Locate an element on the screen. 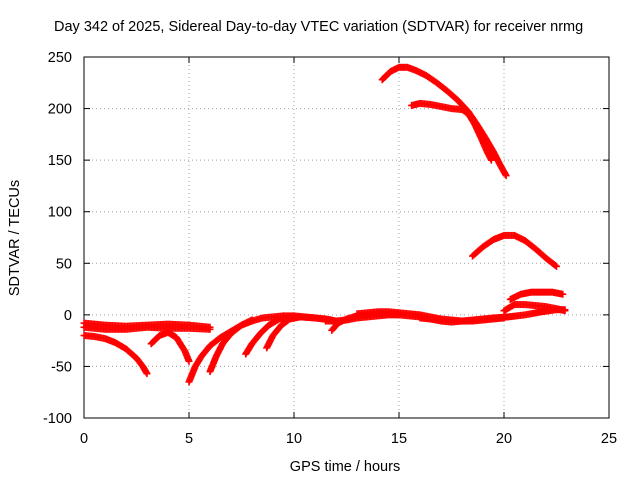 The height and width of the screenshot is (480, 640). series-arc-b is located at coordinates (451, 131).